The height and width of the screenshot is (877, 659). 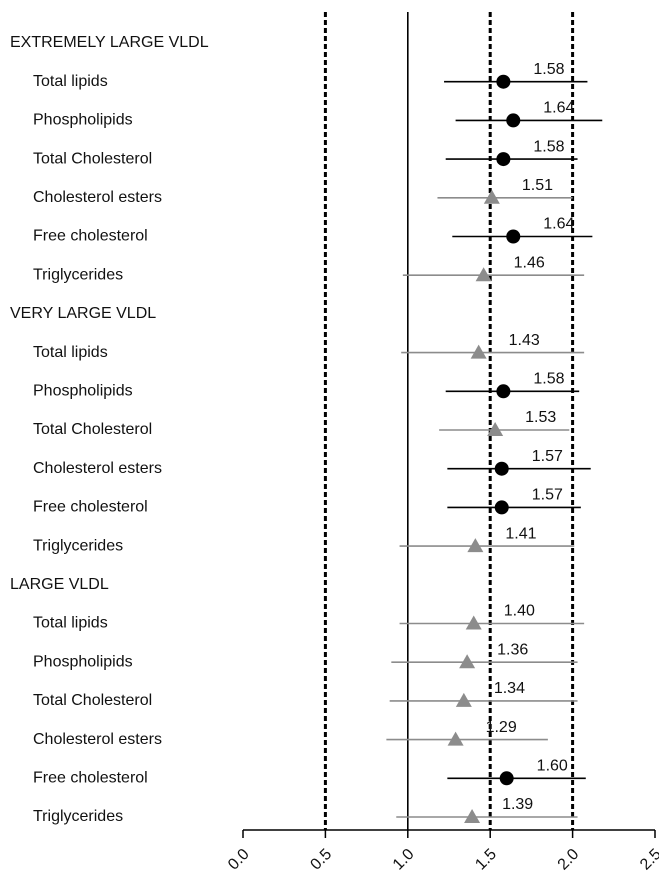 I want to click on value-label: 1.43, so click(x=524, y=340).